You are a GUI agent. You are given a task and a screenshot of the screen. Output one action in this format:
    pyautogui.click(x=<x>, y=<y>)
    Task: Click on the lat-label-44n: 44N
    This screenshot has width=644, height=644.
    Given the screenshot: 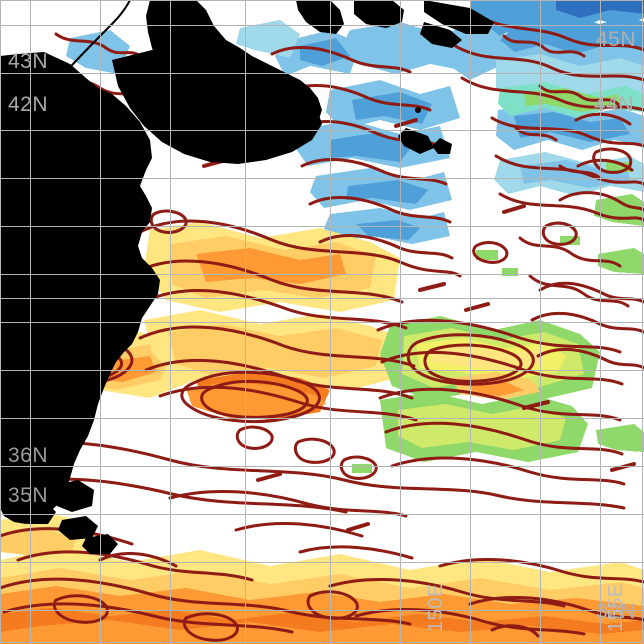 What is the action you would take?
    pyautogui.click(x=614, y=104)
    